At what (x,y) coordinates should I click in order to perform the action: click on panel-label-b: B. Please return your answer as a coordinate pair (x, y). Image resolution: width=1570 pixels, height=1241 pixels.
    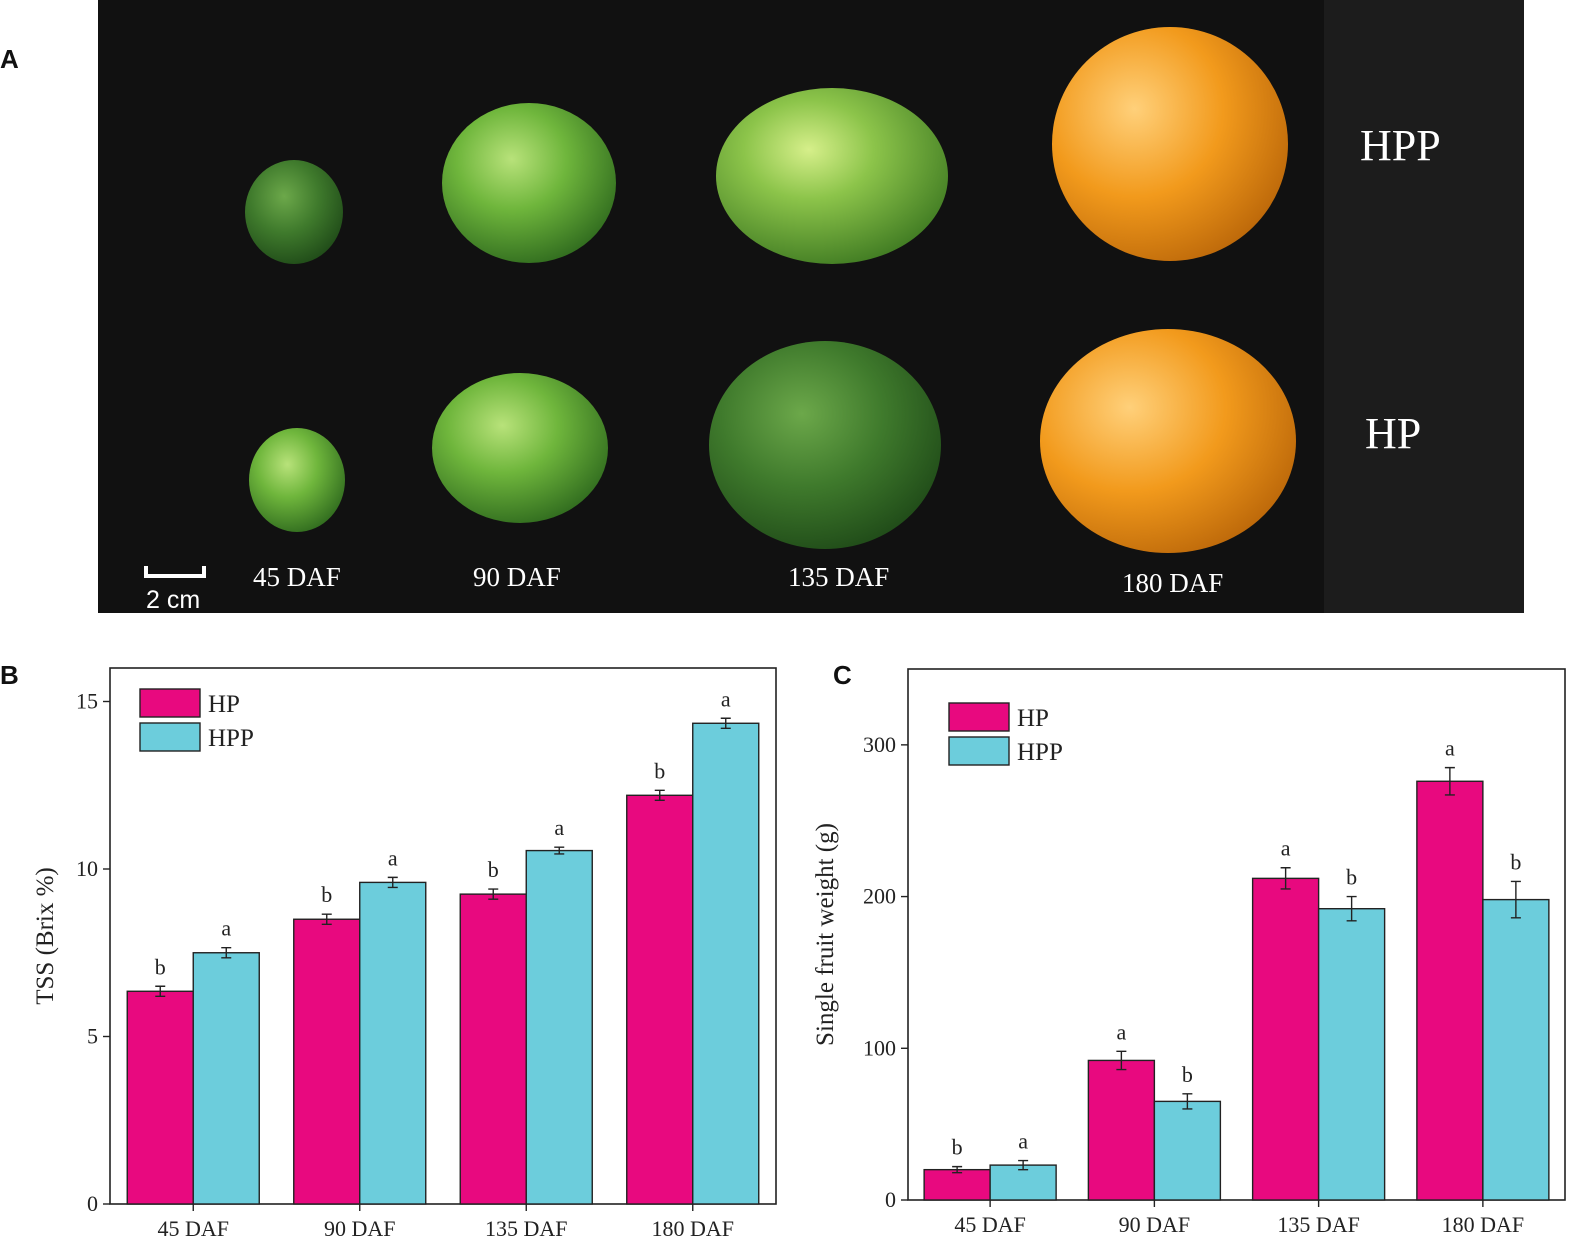
    Looking at the image, I should click on (9, 675).